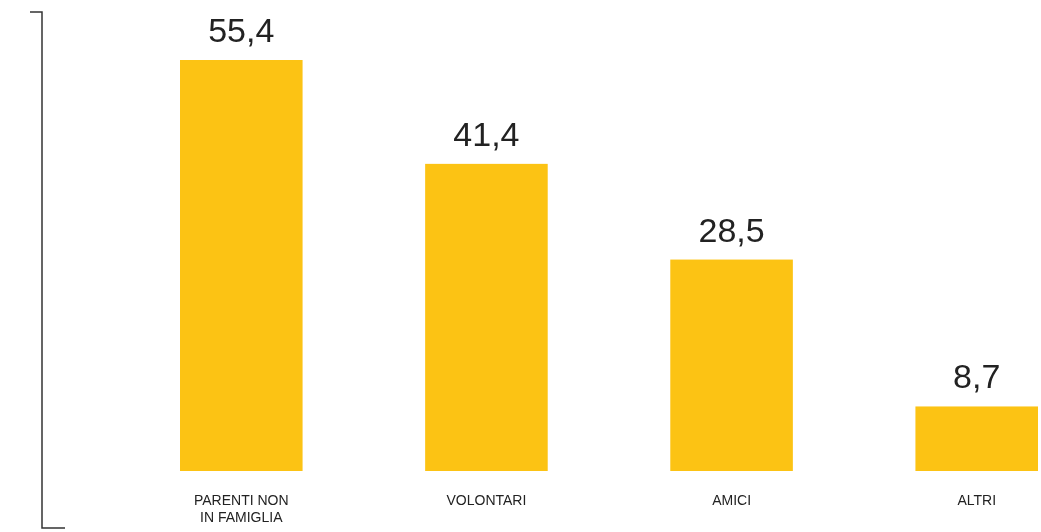 The width and height of the screenshot is (1041, 532). I want to click on x-tick-label: AMICI, so click(732, 500).